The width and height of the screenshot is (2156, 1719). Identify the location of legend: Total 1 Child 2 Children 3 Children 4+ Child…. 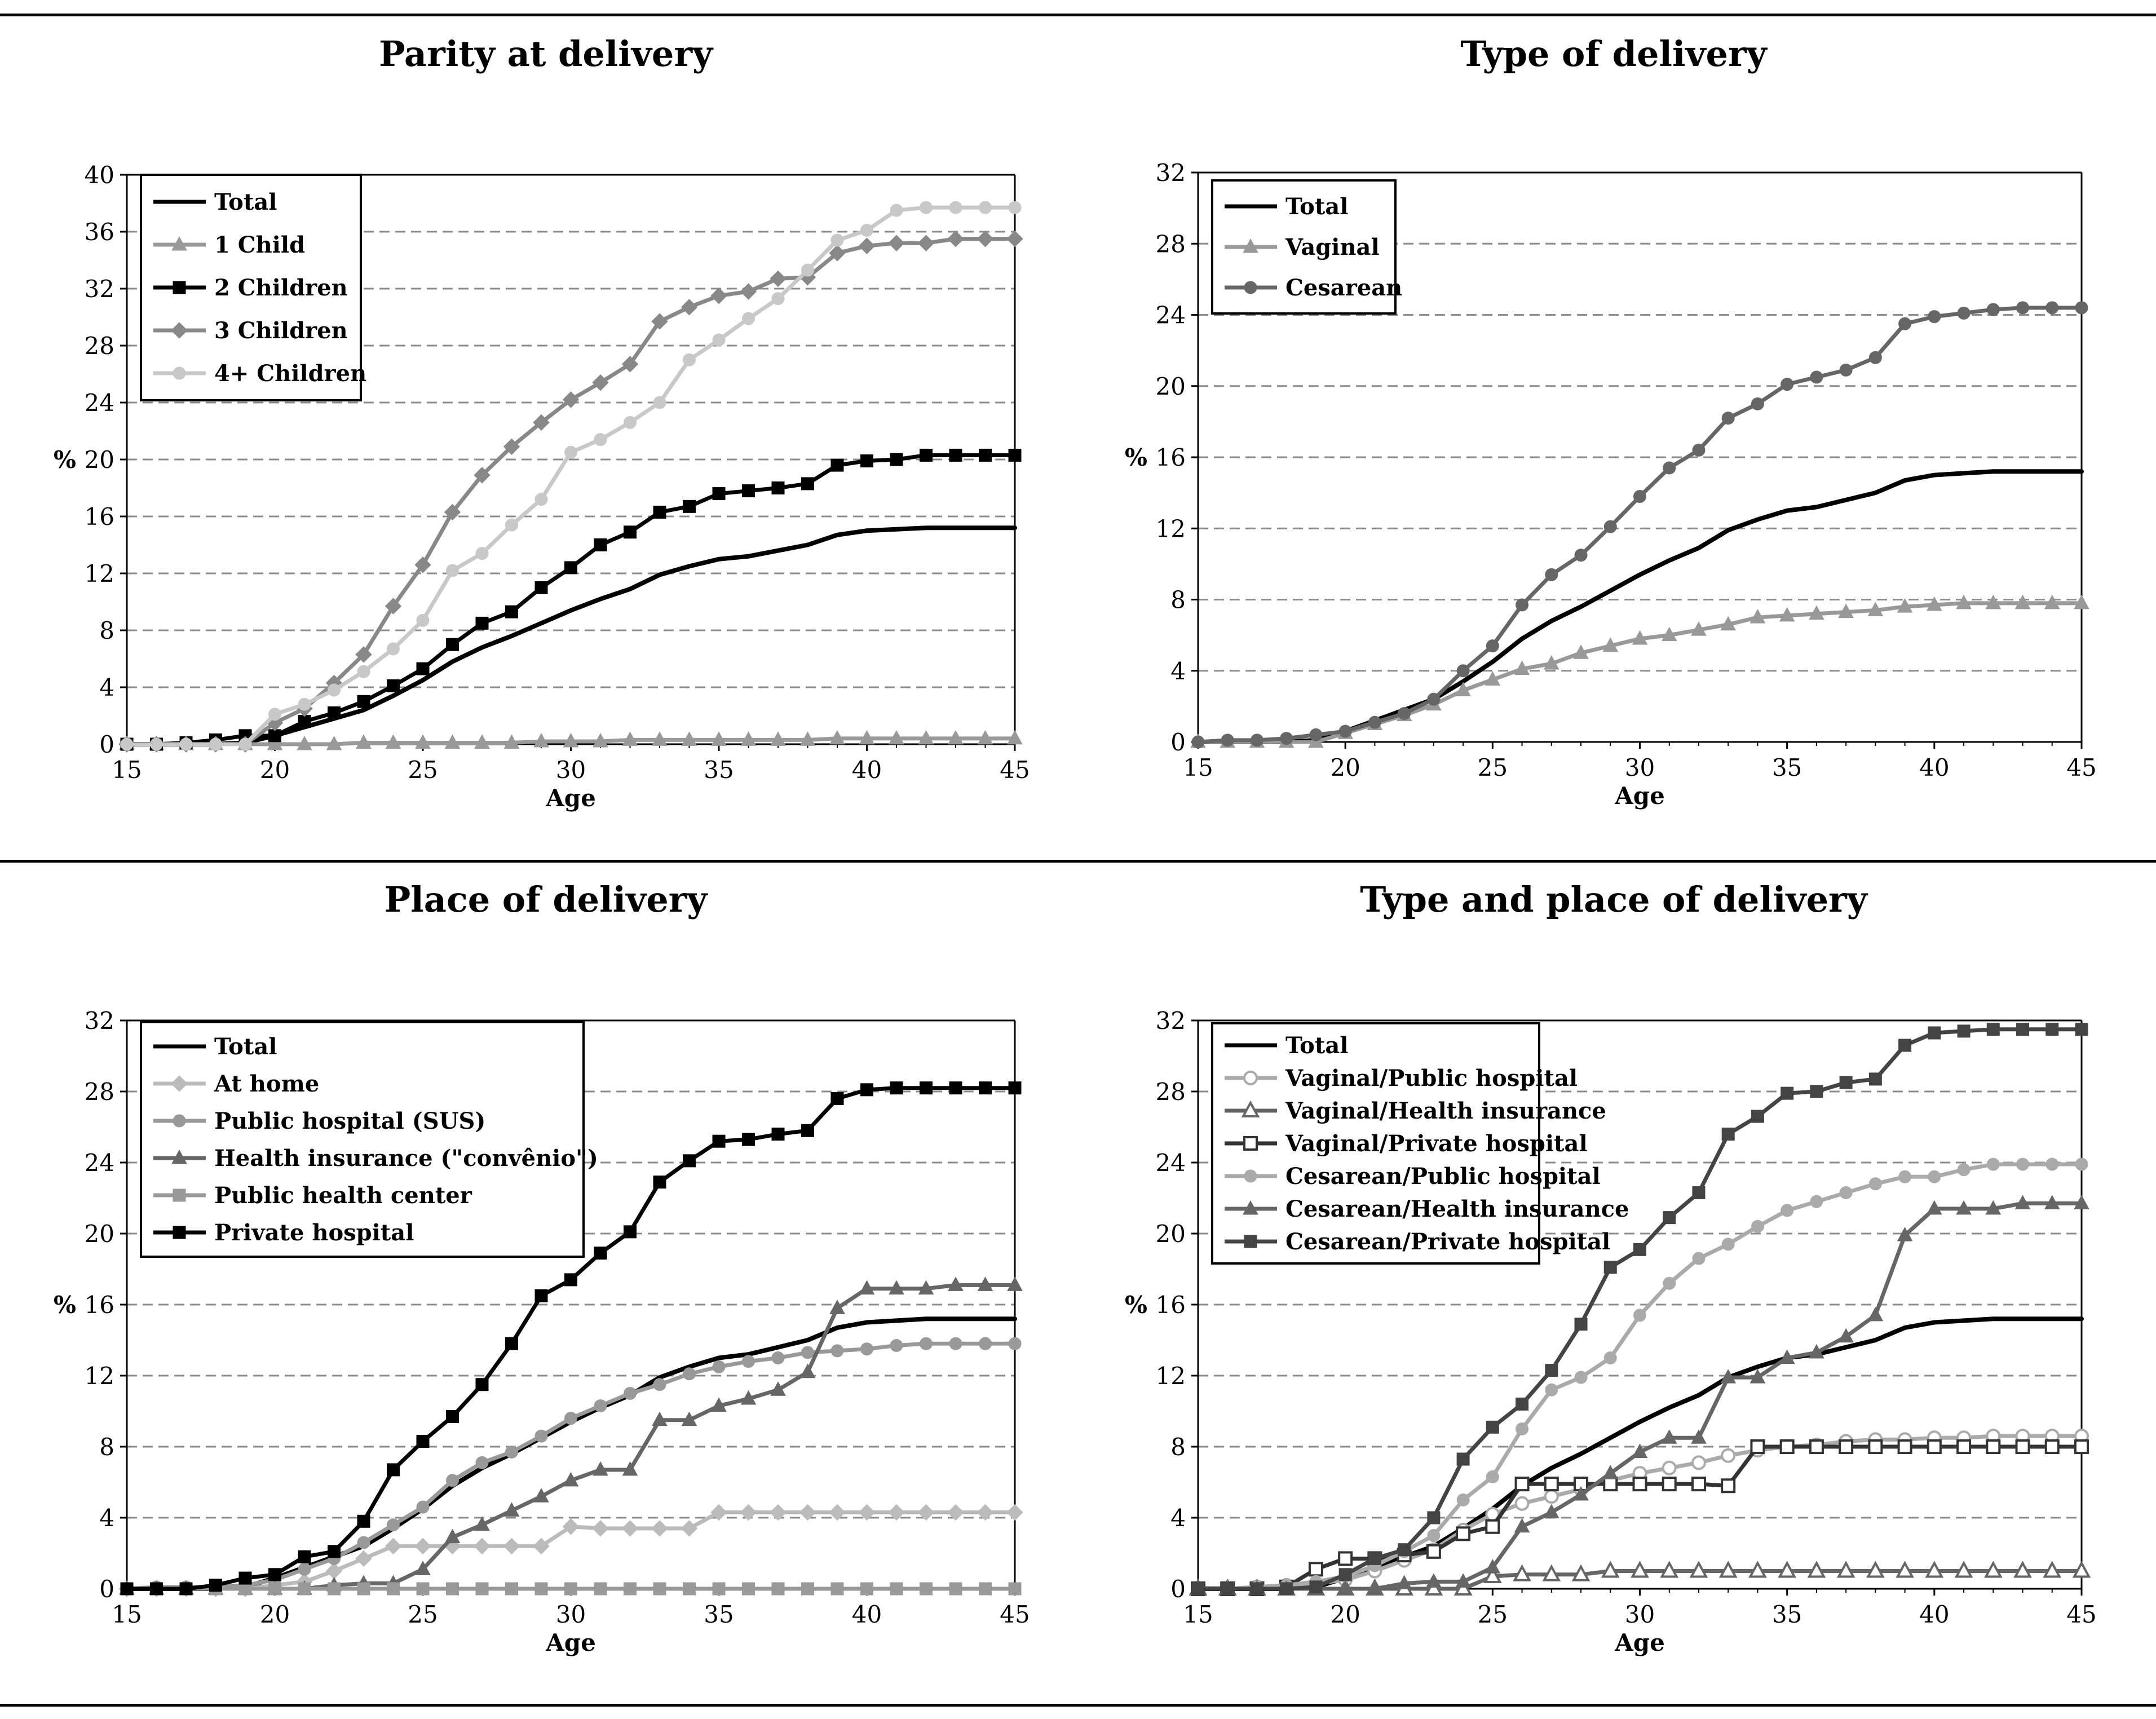
(253, 287).